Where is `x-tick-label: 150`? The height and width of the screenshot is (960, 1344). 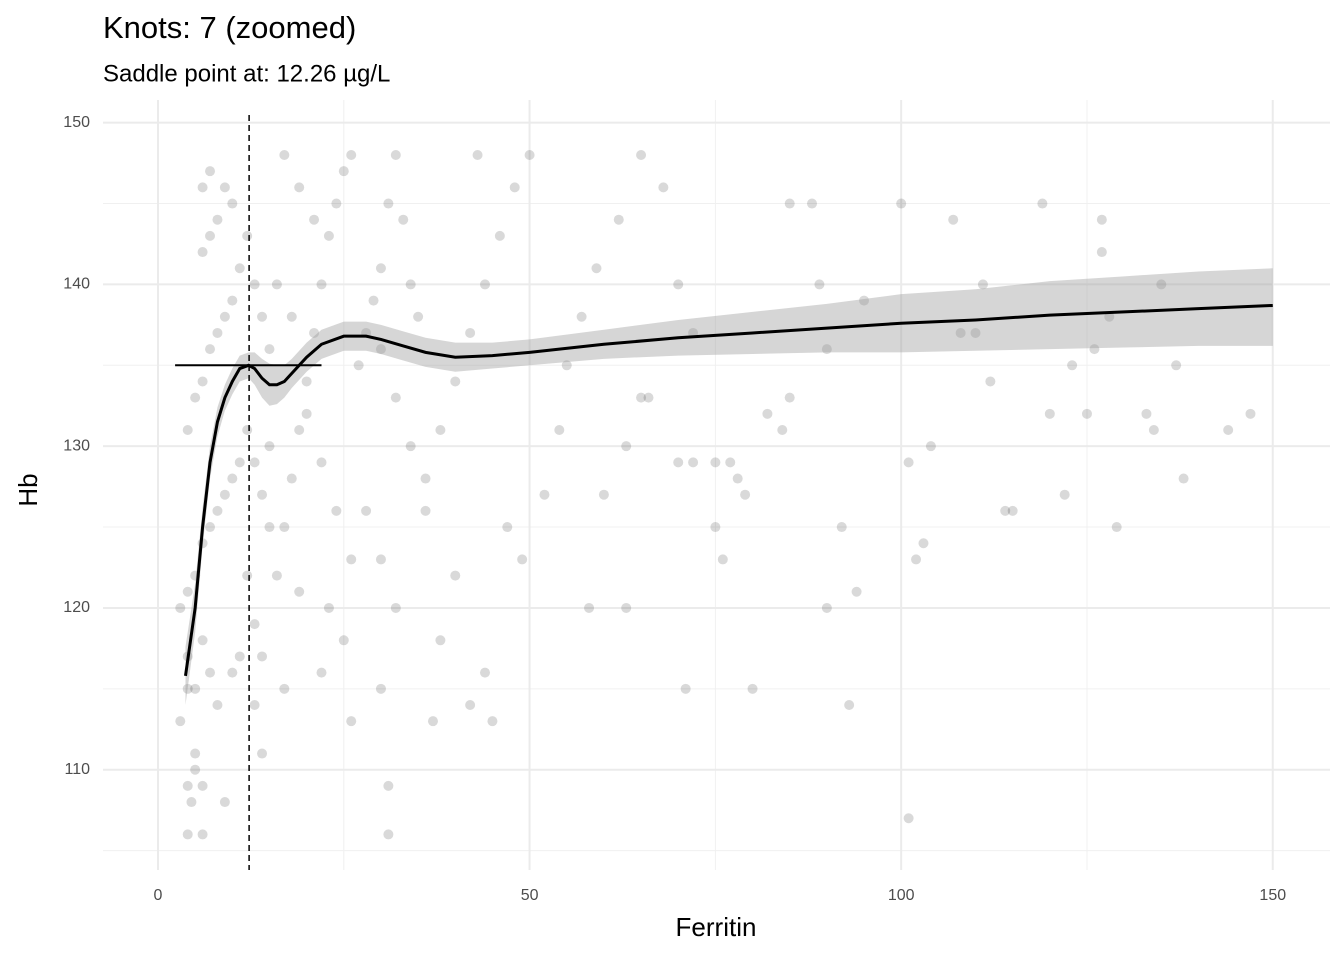 x-tick-label: 150 is located at coordinates (1272, 895).